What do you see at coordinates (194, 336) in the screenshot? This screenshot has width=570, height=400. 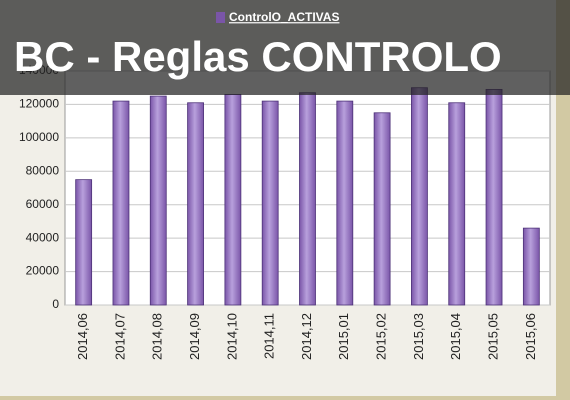 I see `x-tick-label: 2014,09` at bounding box center [194, 336].